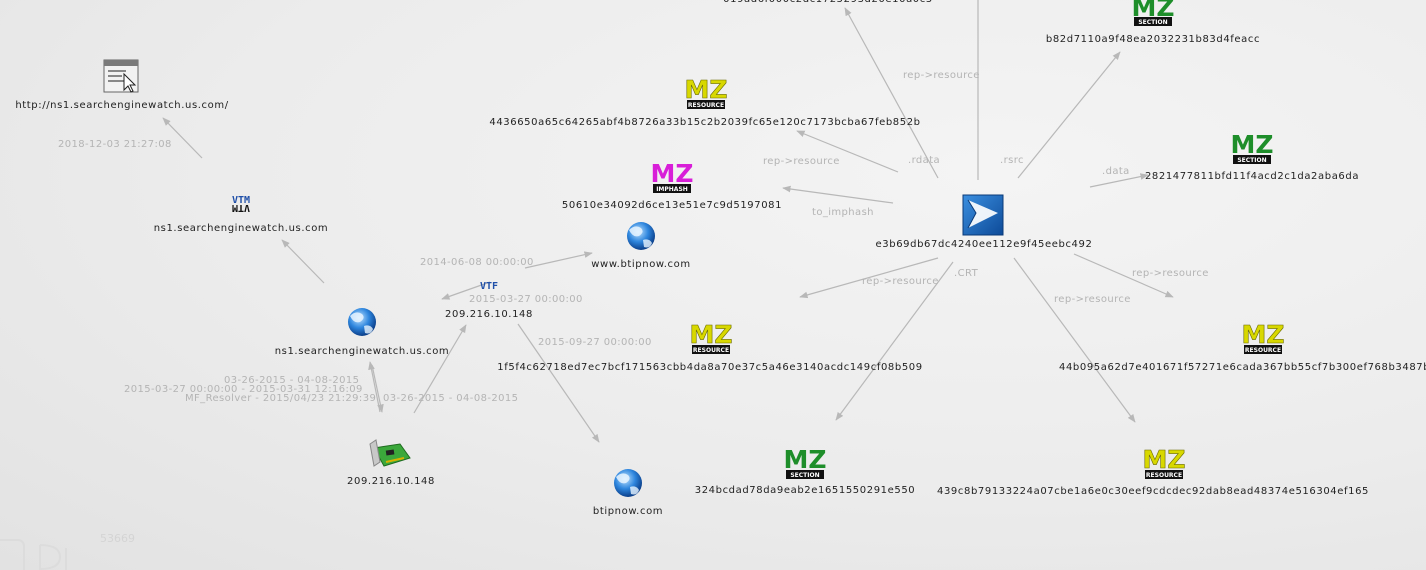 Image resolution: width=1426 pixels, height=570 pixels. I want to click on edge-label-hub-top: rep->resource, so click(941, 75).